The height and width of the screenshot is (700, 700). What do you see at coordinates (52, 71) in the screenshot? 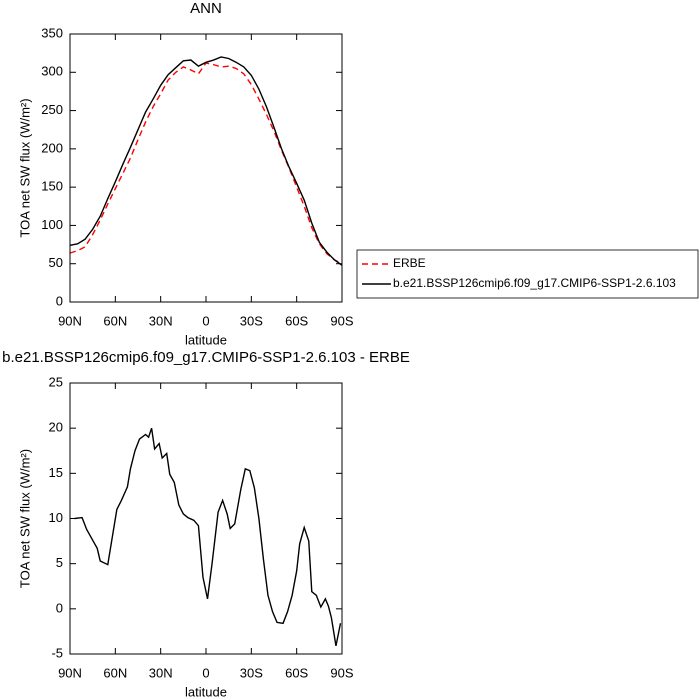
I see `y-tick-label: 300` at bounding box center [52, 71].